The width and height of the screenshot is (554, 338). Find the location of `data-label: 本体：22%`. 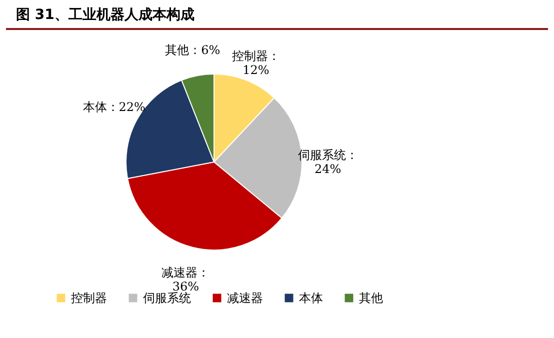

data-label: 本体：22% is located at coordinates (114, 107).